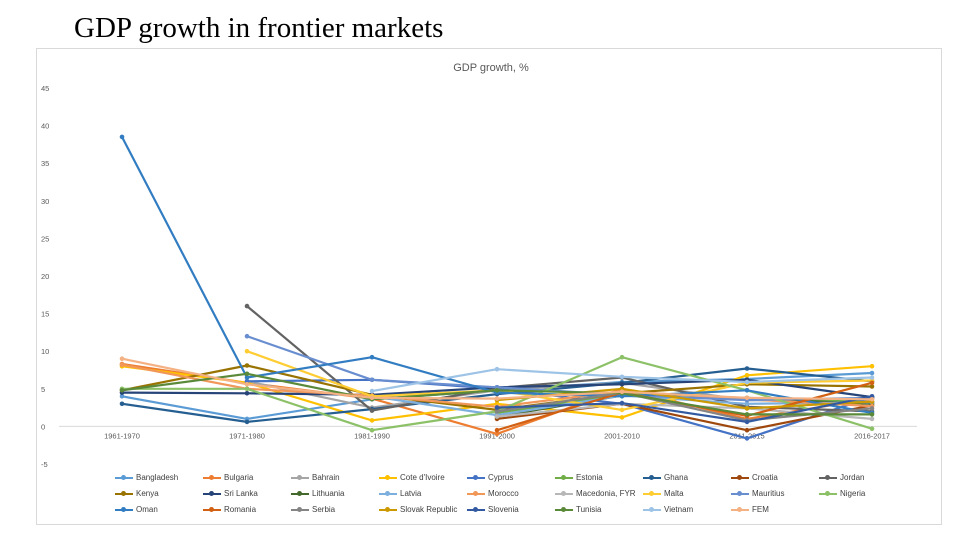  What do you see at coordinates (668, 509) in the screenshot?
I see `legend-item: Vietnam` at bounding box center [668, 509].